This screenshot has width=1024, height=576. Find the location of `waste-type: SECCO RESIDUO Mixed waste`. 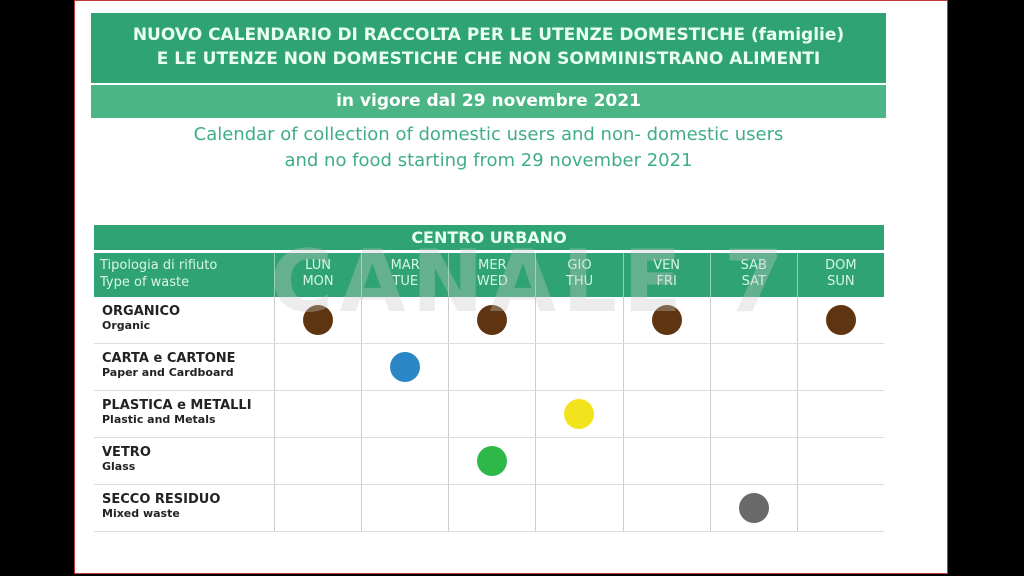

waste-type: SECCO RESIDUO Mixed waste is located at coordinates (184, 508).